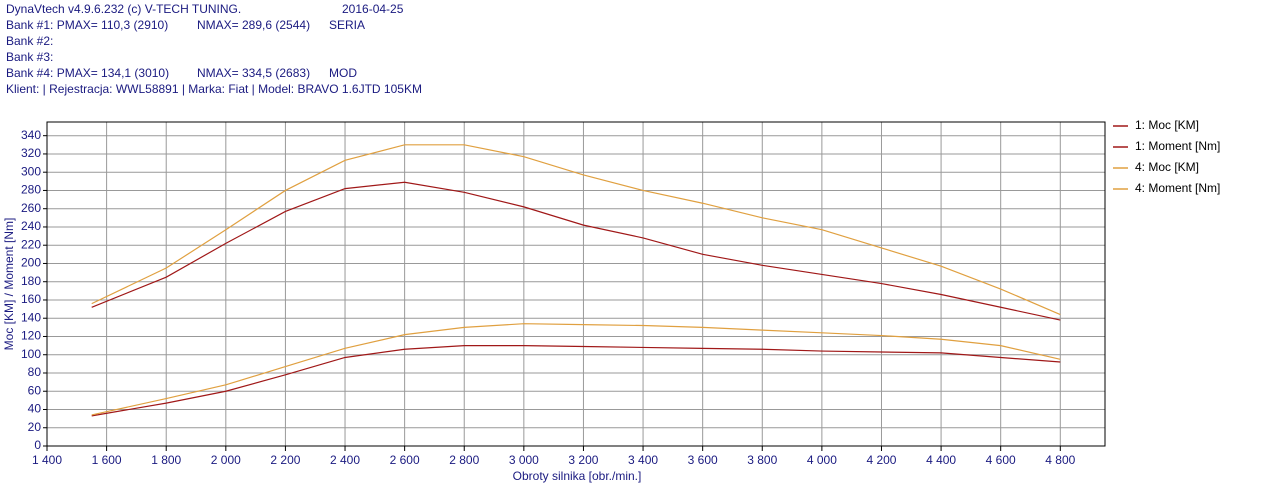 Image resolution: width=1264 pixels, height=486 pixels. What do you see at coordinates (47, 460) in the screenshot?
I see `x-tick-label: 1 400` at bounding box center [47, 460].